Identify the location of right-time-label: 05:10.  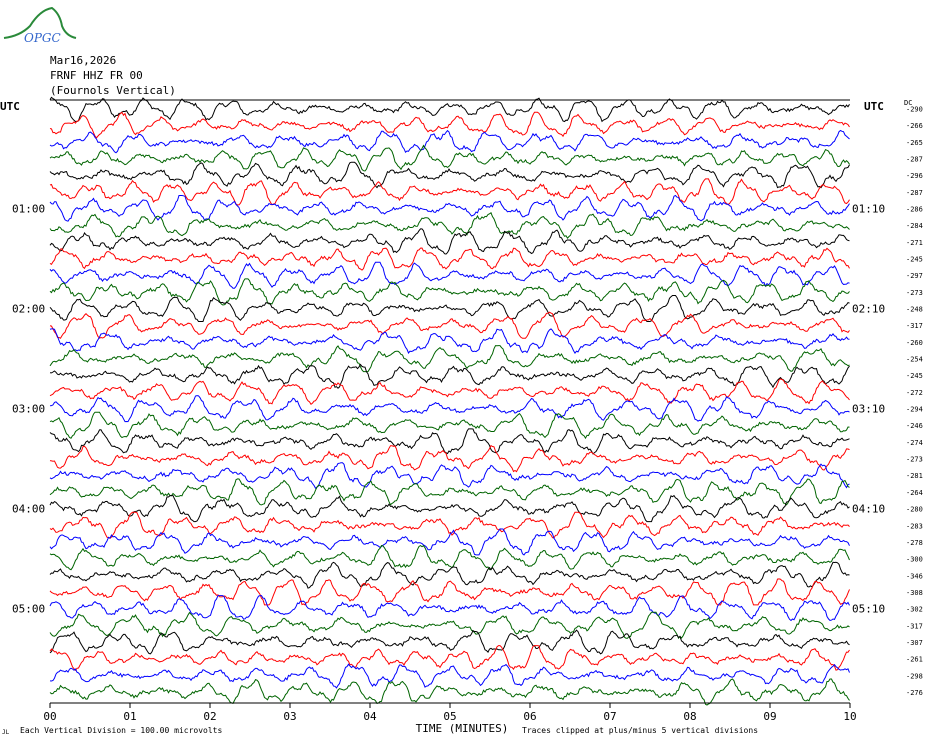
(868, 609).